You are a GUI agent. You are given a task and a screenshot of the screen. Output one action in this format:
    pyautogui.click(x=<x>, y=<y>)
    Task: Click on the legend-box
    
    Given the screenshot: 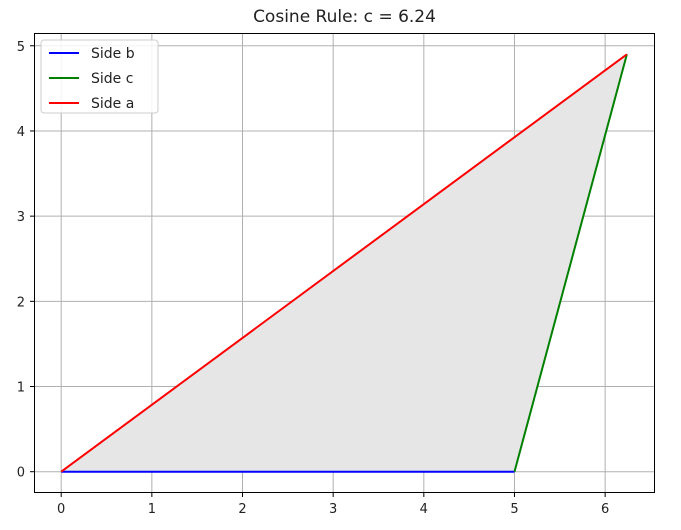 What is the action you would take?
    pyautogui.click(x=99, y=76)
    